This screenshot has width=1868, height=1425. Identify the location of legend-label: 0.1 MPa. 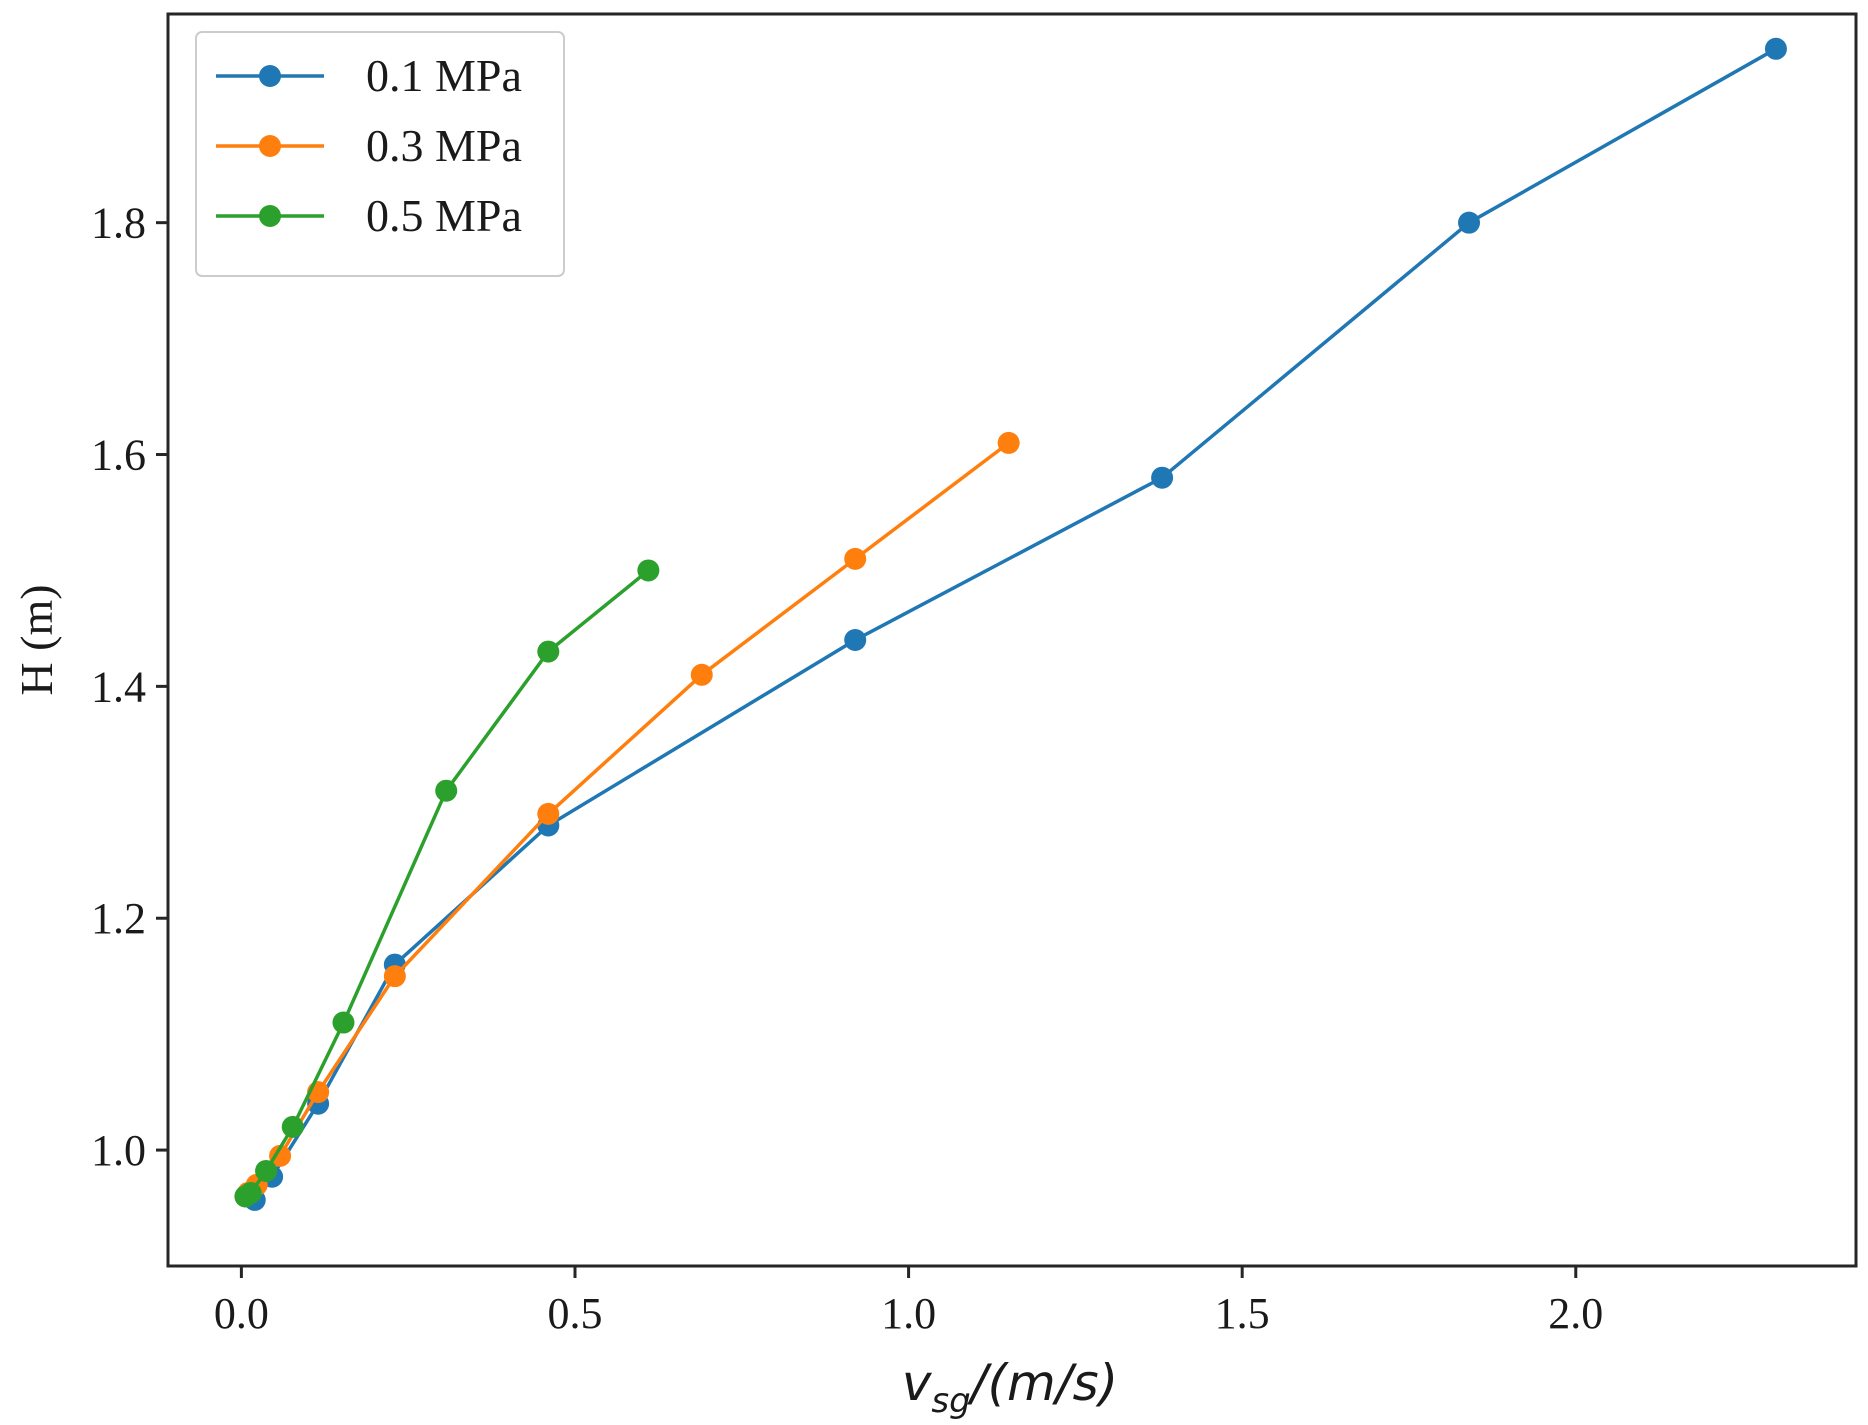
(444, 75).